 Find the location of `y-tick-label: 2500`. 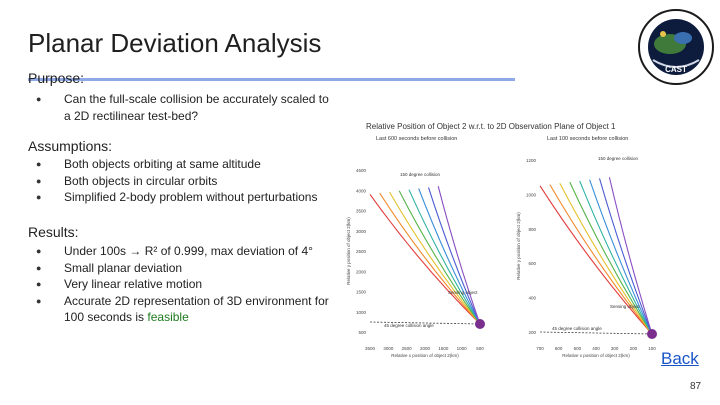

y-tick-label: 2500 is located at coordinates (361, 251).